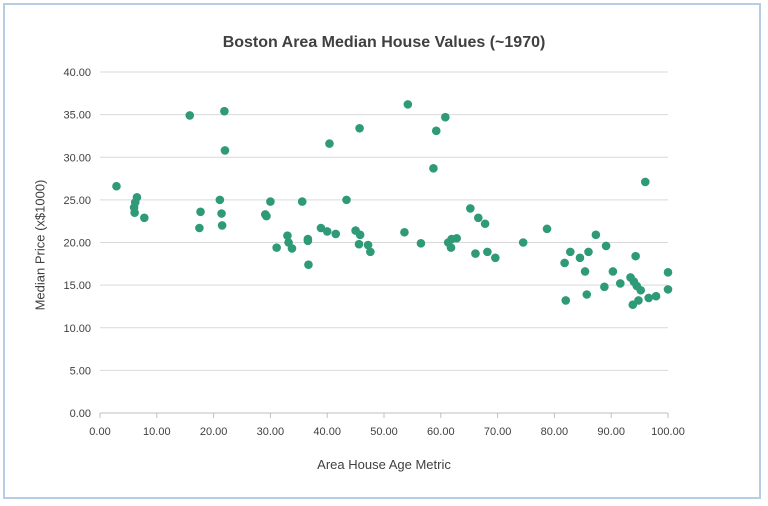  Describe the element at coordinates (77, 201) in the screenshot. I see `y-tick-label: 25.00` at that location.